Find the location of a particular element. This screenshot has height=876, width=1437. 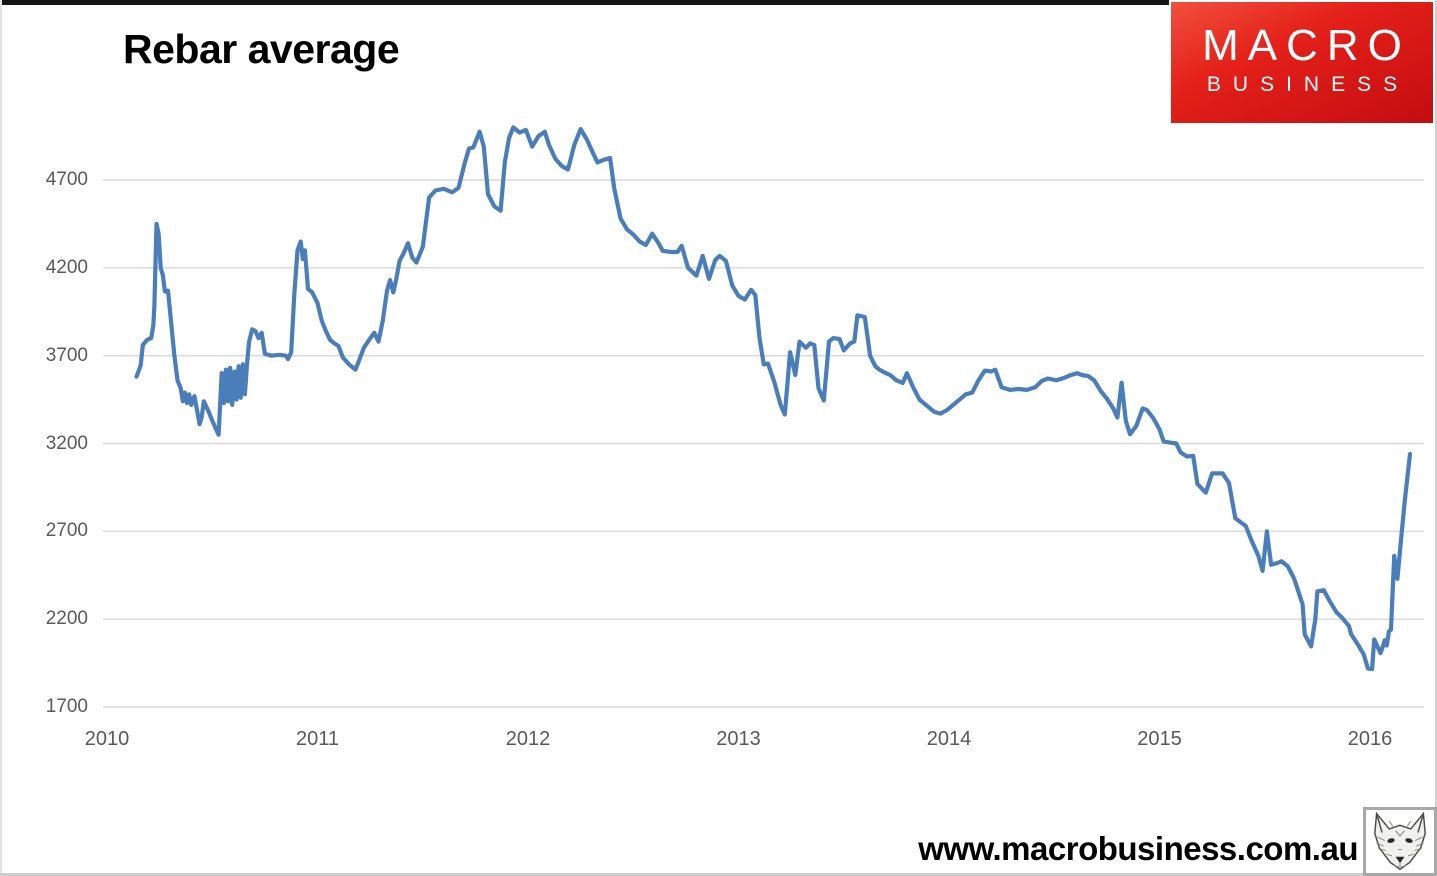

right-page-border is located at coordinates (1436, 438).